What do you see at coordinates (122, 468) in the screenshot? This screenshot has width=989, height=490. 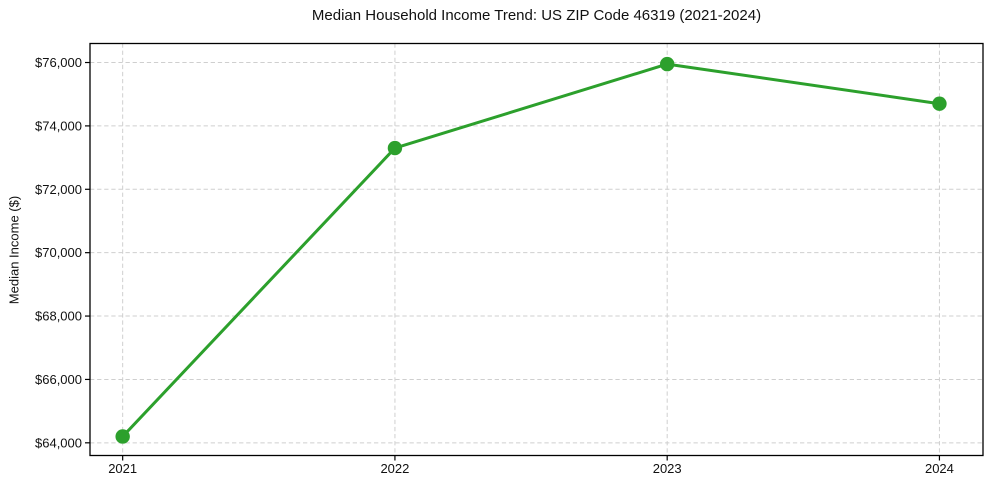 I see `x-tick-label: 2021` at bounding box center [122, 468].